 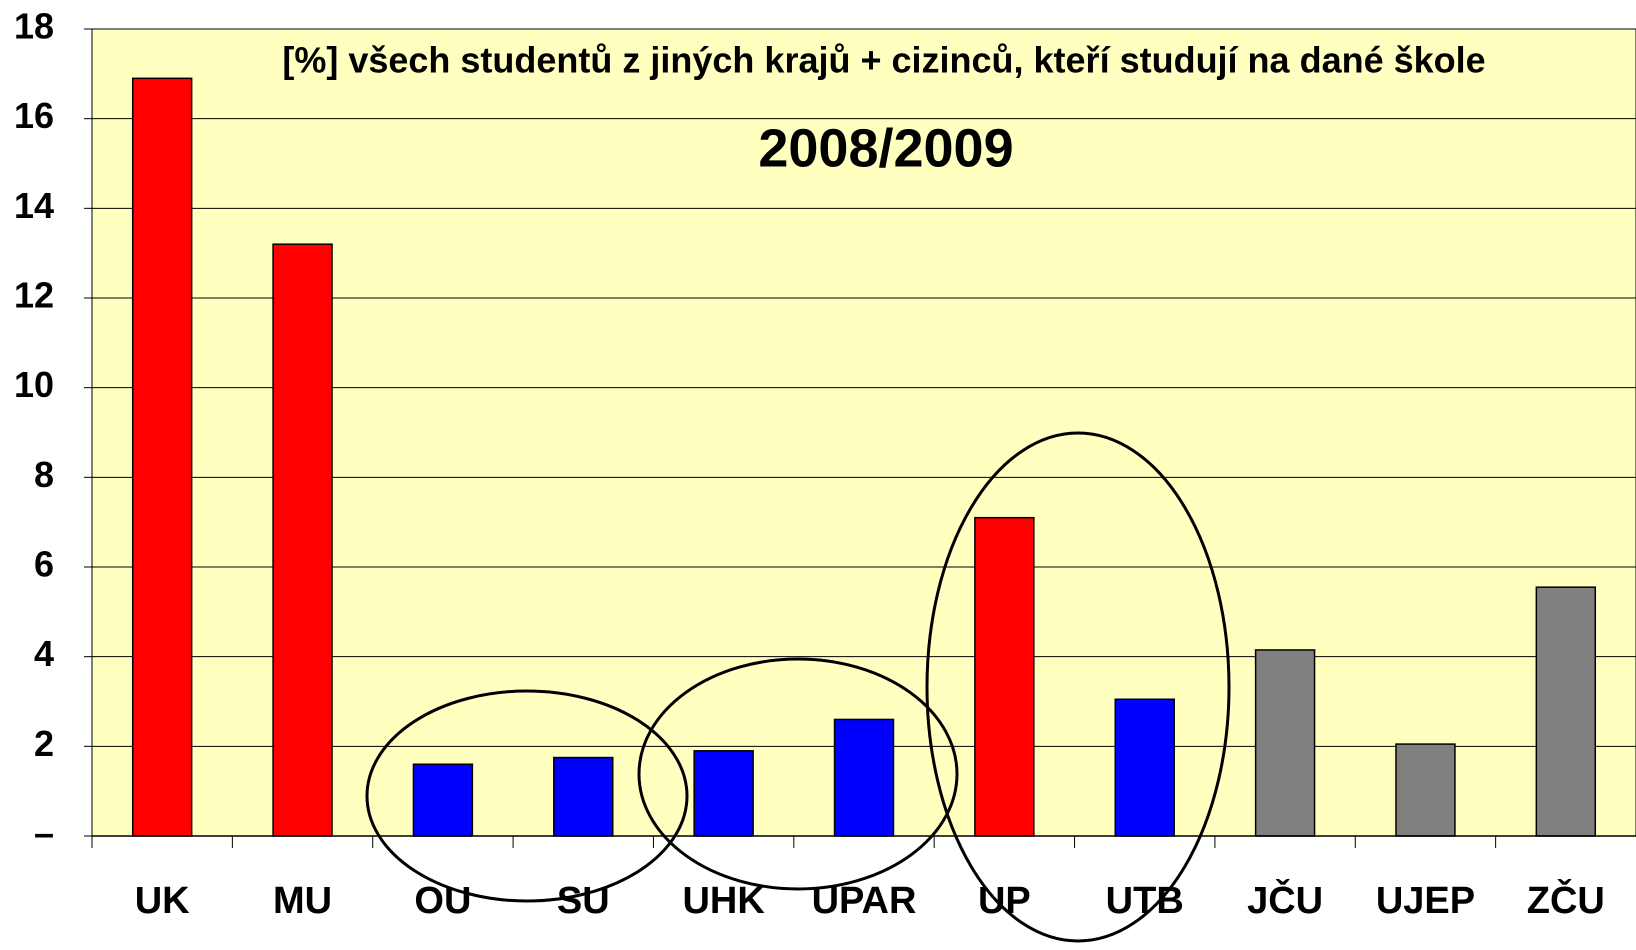 I want to click on y-tick-label: 8, so click(x=44, y=474).